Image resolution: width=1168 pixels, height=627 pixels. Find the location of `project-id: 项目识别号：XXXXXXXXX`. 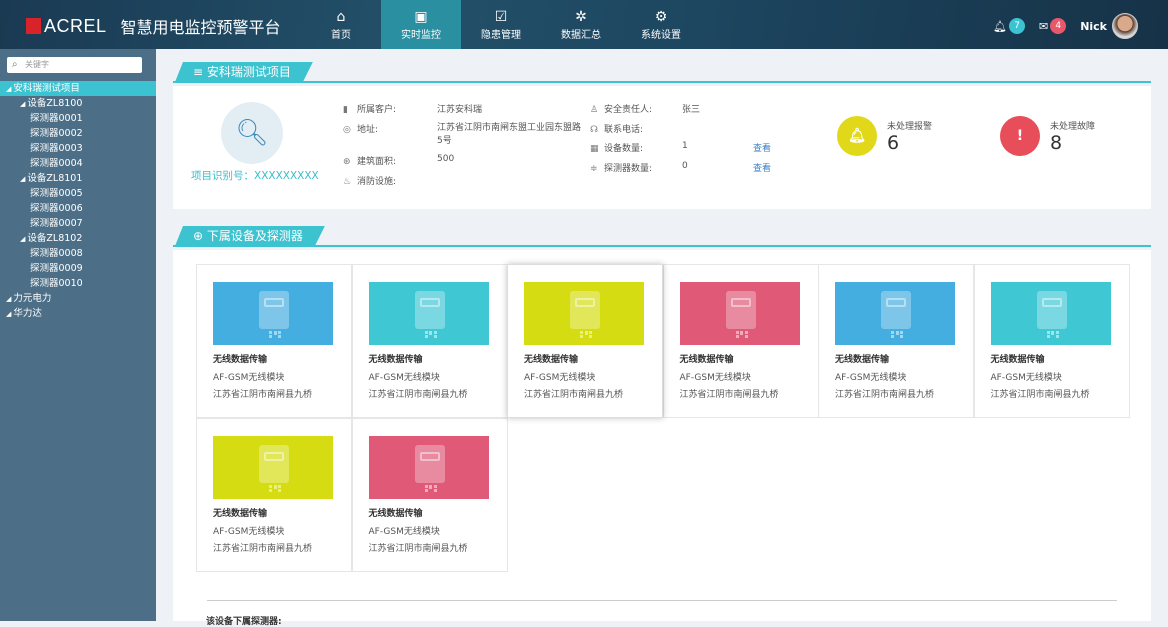

project-id: 项目识别号：XXXXXXXXX is located at coordinates (255, 176).